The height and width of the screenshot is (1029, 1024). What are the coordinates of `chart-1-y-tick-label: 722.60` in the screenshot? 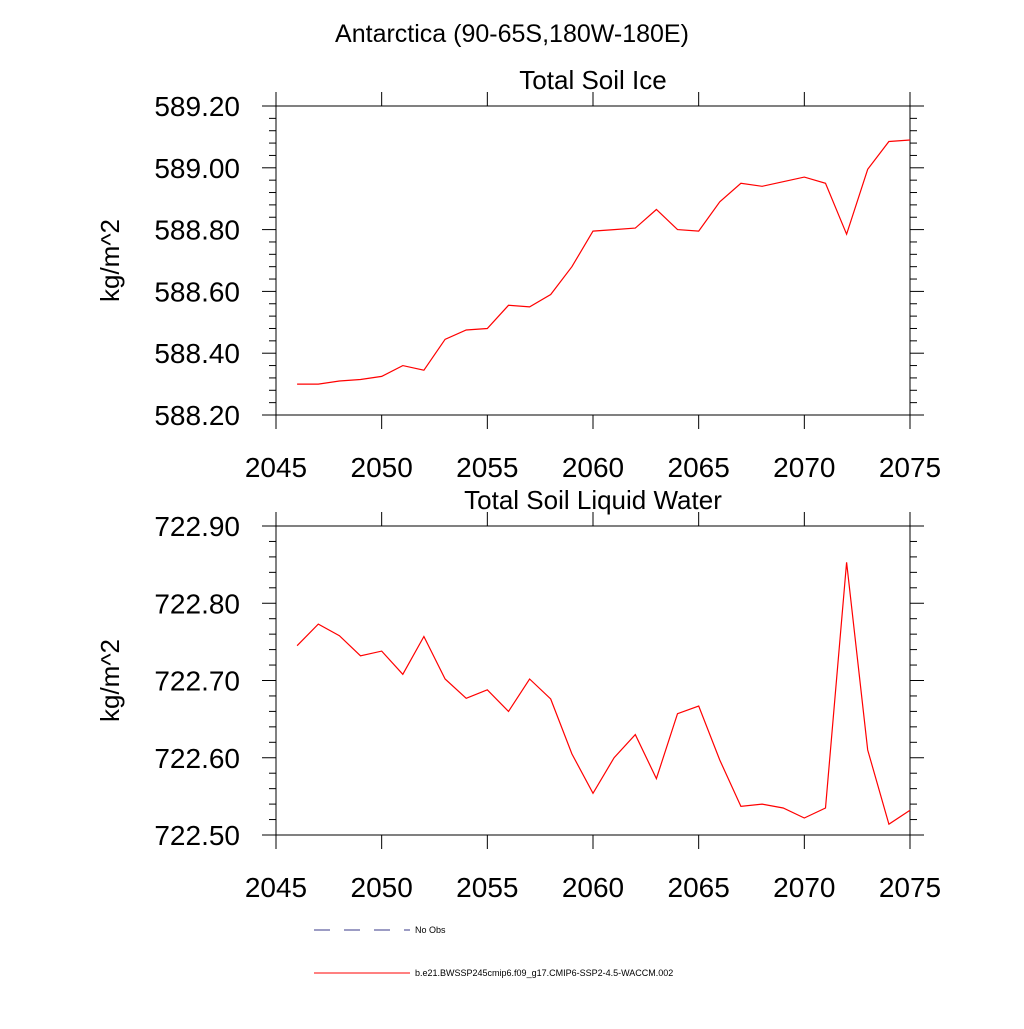 It's located at (197, 758).